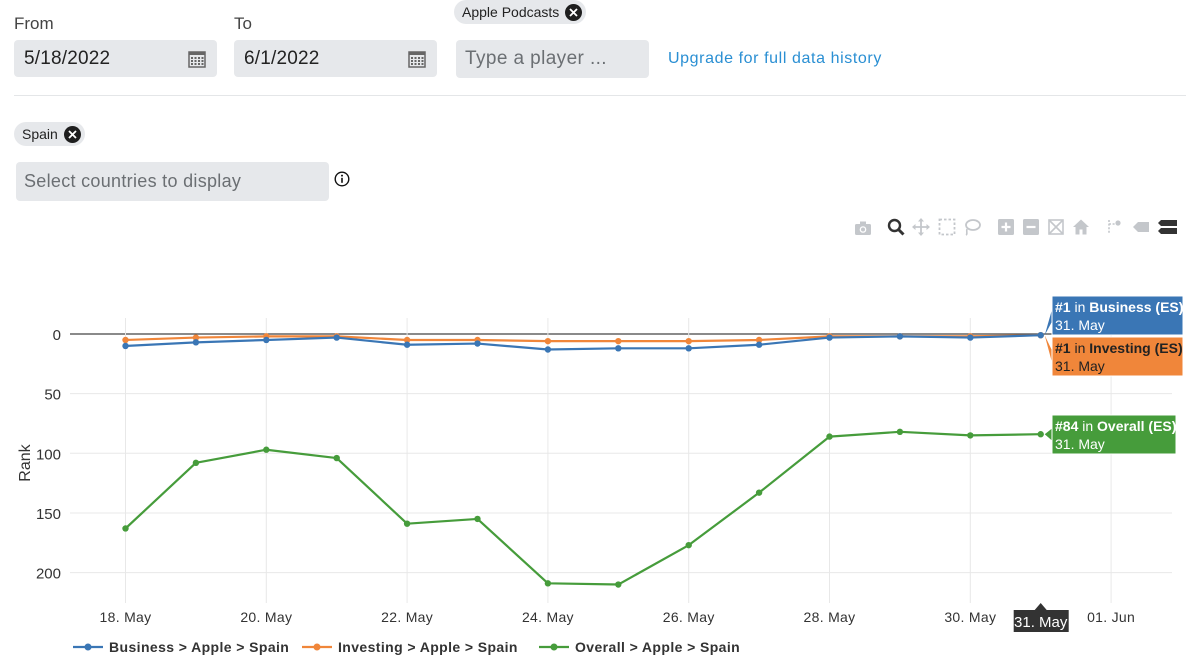 The image size is (1200, 661). Describe the element at coordinates (282, 58) in the screenshot. I see `to-date-value: 6/1/2022` at that location.